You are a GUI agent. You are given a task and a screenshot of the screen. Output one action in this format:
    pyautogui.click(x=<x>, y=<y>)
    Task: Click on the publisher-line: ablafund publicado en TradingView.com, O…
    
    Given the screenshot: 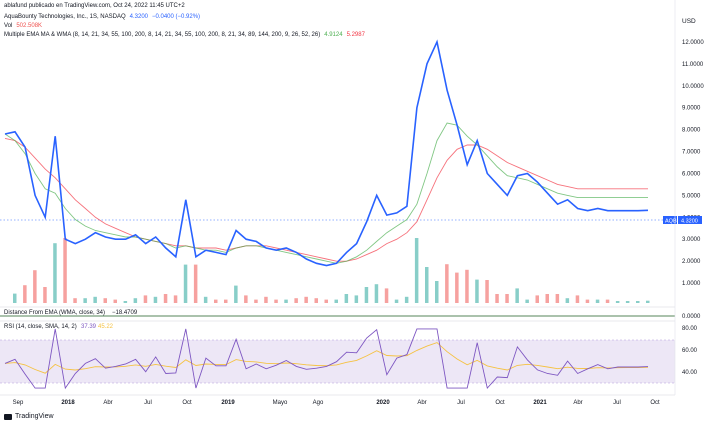 What is the action you would take?
    pyautogui.click(x=94, y=6)
    